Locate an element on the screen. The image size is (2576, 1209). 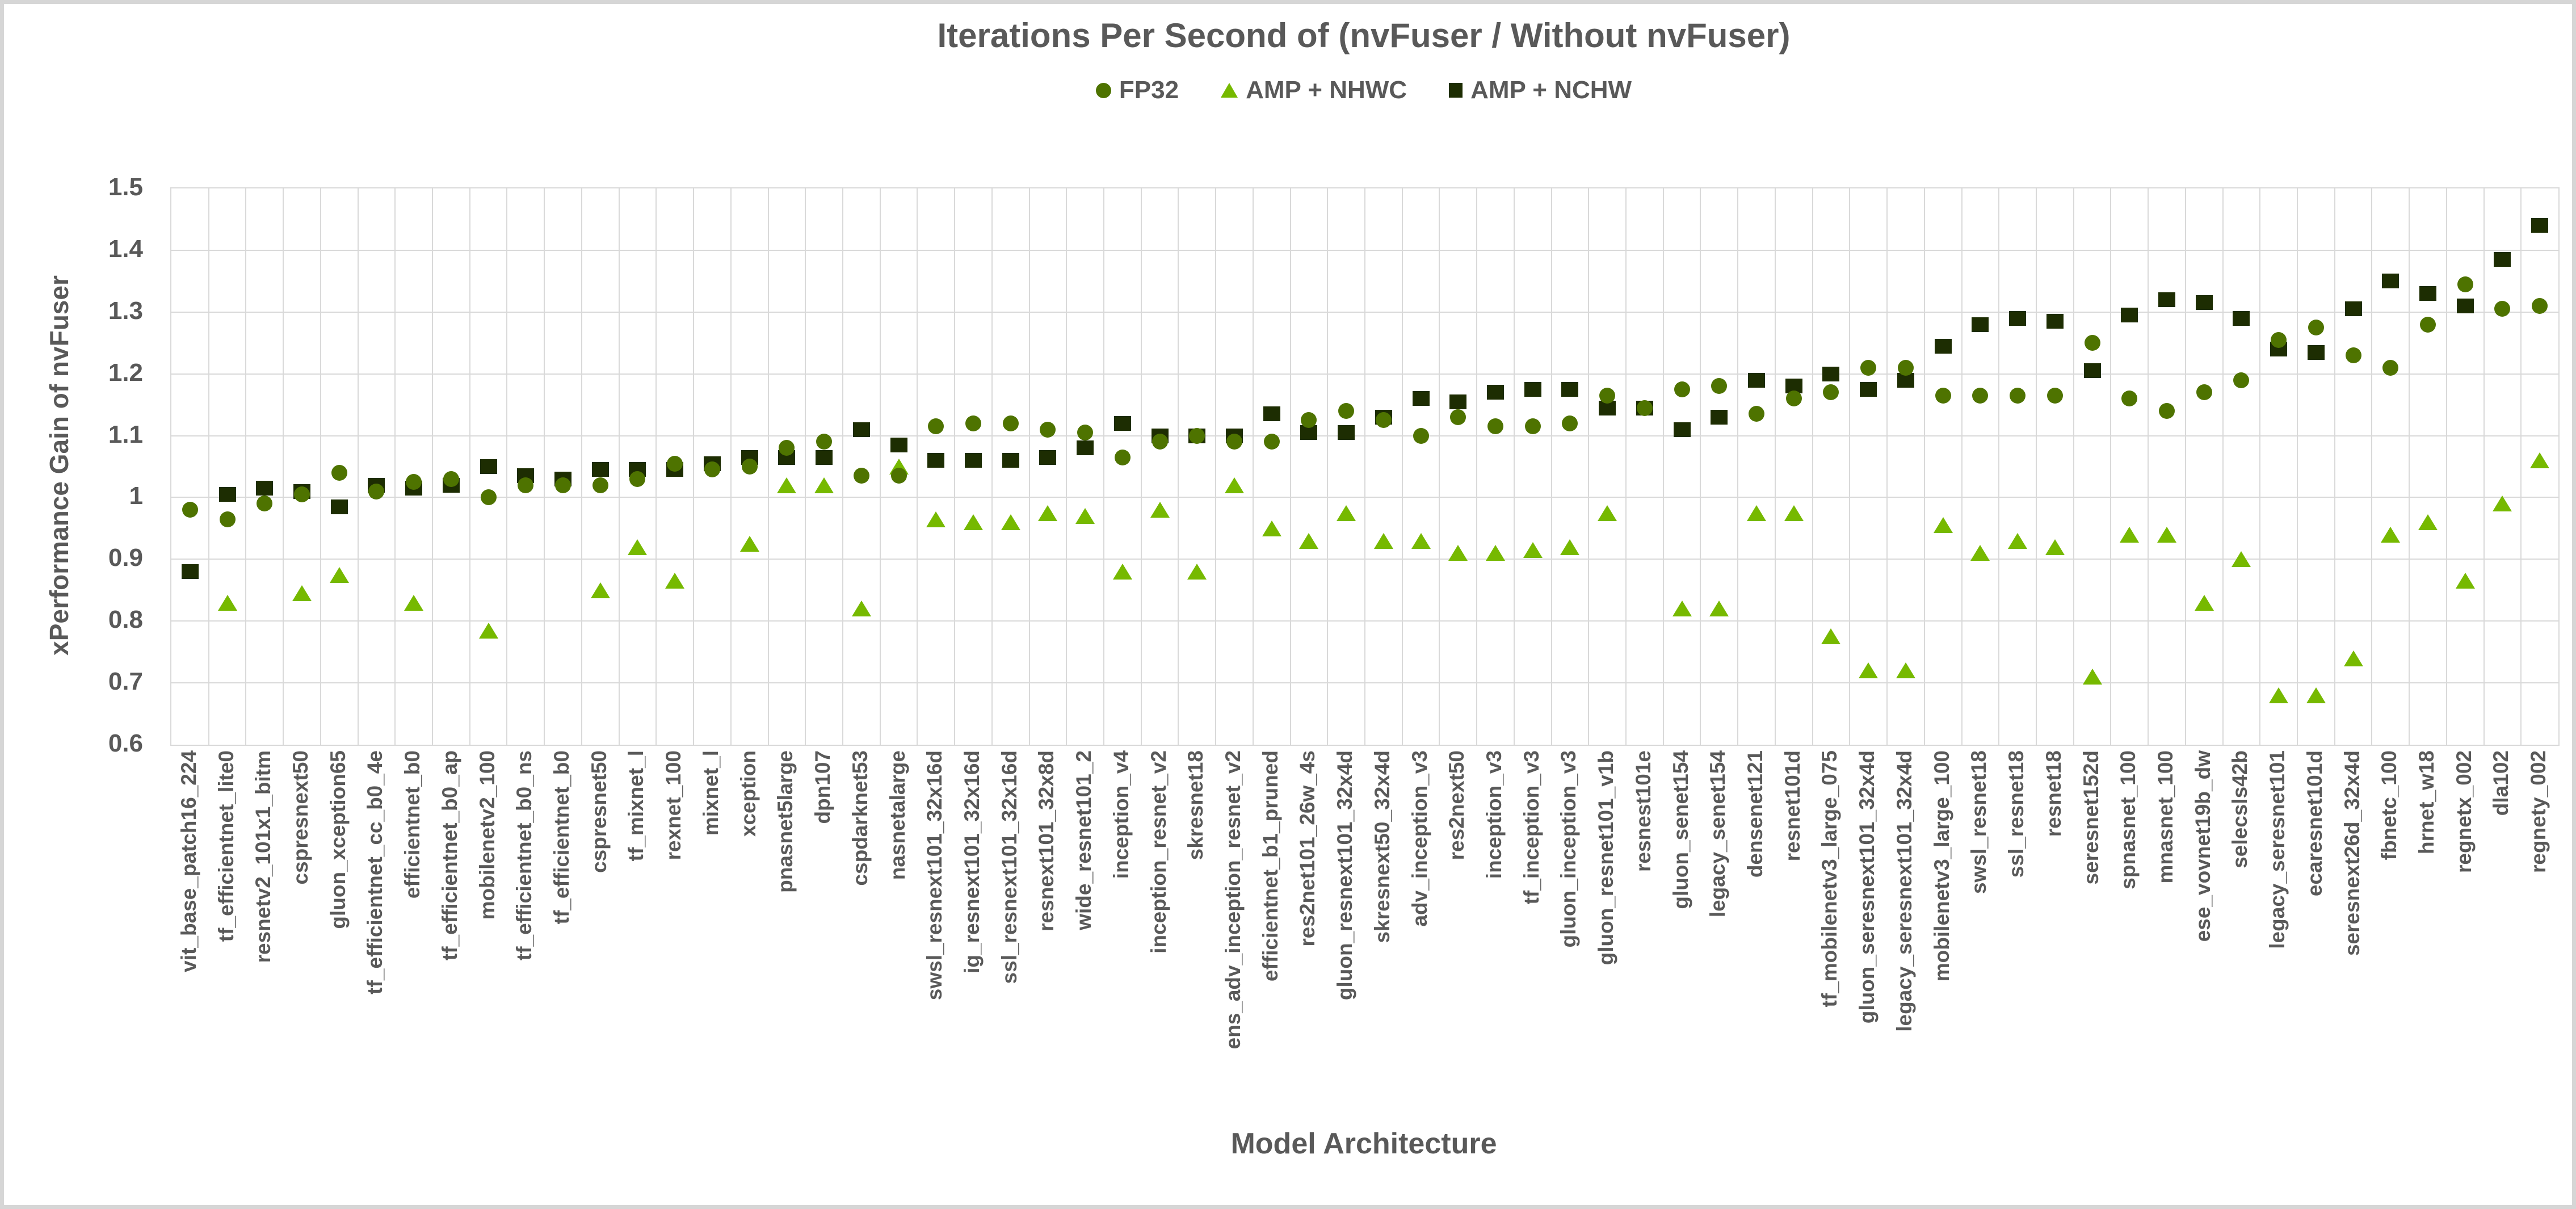
x-tick-label: gluon_xception65 is located at coordinates (338, 839).